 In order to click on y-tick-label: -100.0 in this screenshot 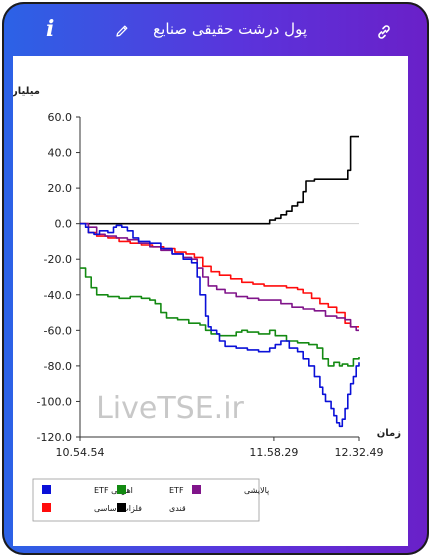, I will do `click(54, 401)`.